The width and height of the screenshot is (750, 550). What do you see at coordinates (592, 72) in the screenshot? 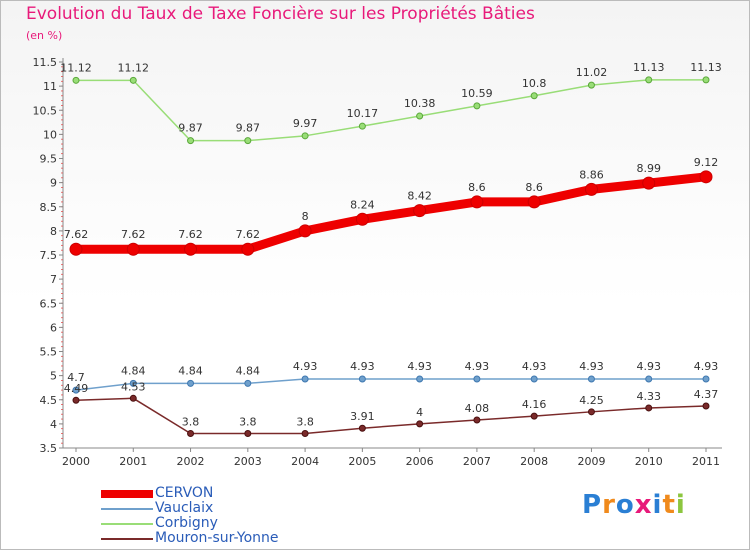
I see `data-label: 11.02` at bounding box center [592, 72].